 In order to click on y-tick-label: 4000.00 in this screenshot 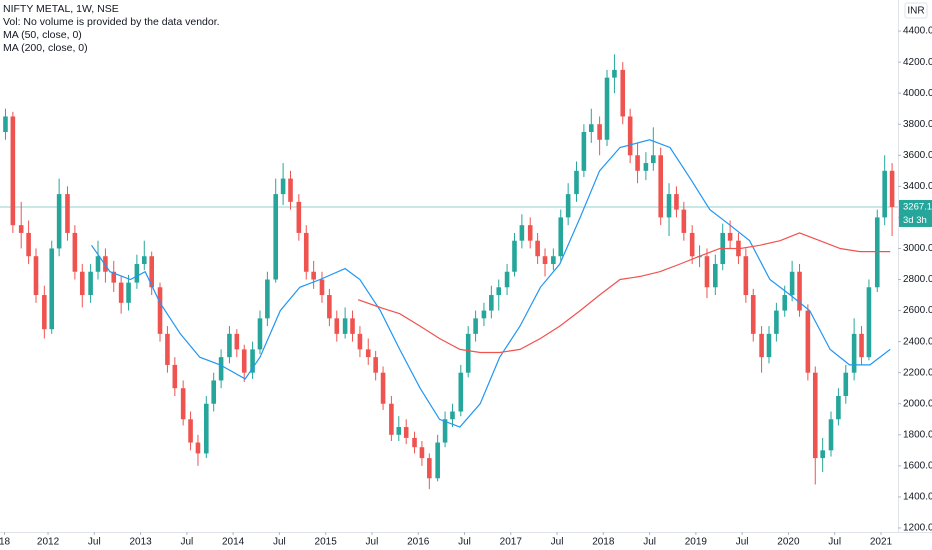, I will do `click(917, 93)`.